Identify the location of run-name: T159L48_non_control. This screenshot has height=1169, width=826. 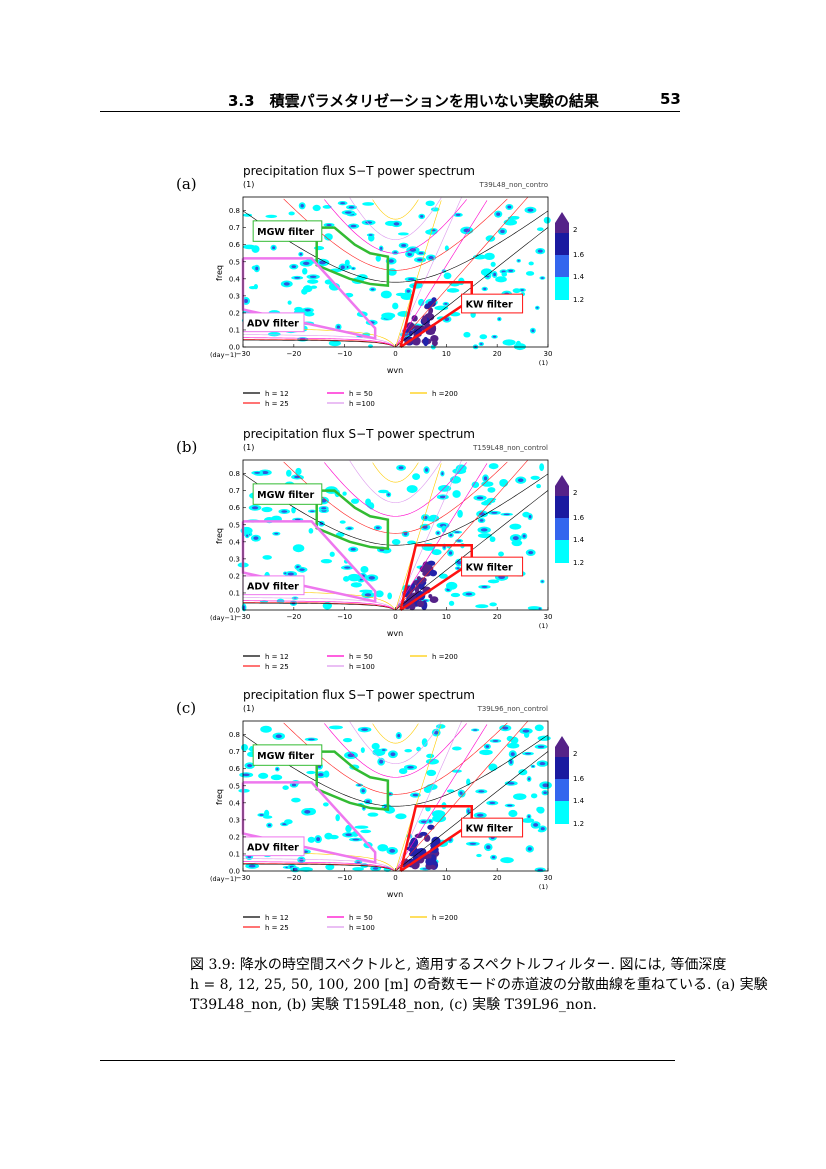
(510, 448).